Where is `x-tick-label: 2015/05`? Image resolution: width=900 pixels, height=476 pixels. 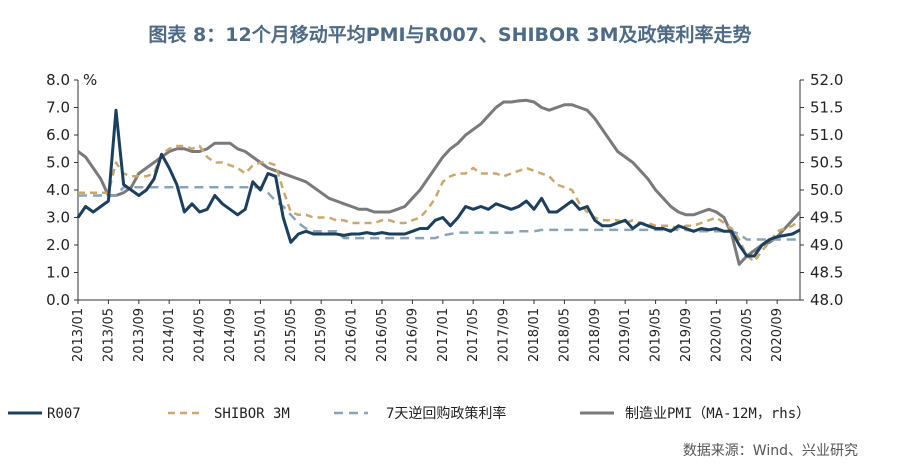
x-tick-label: 2015/05 is located at coordinates (291, 335).